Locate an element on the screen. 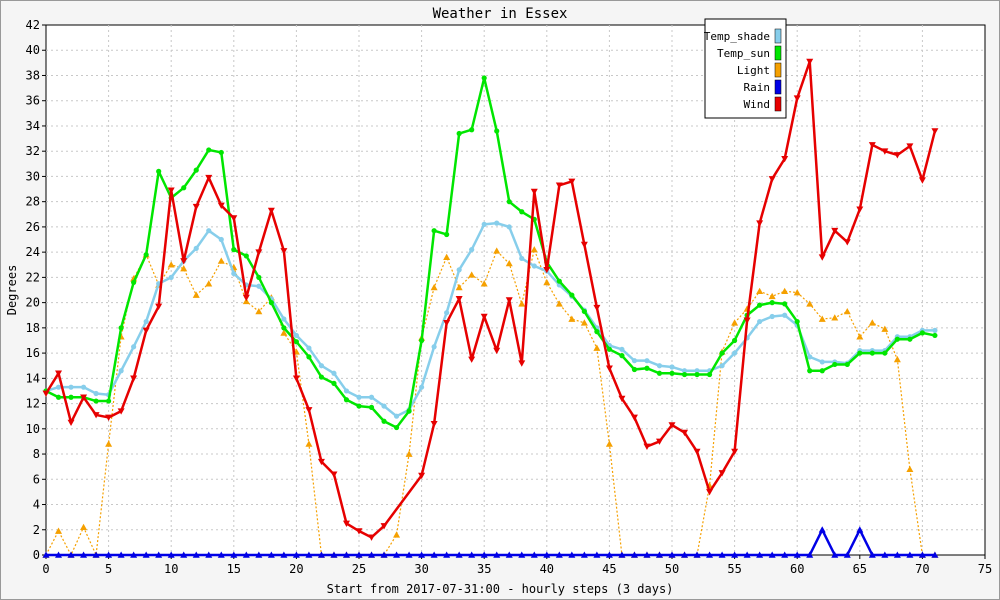 The height and width of the screenshot is (600, 1000). y-tick-label: 30 is located at coordinates (33, 176).